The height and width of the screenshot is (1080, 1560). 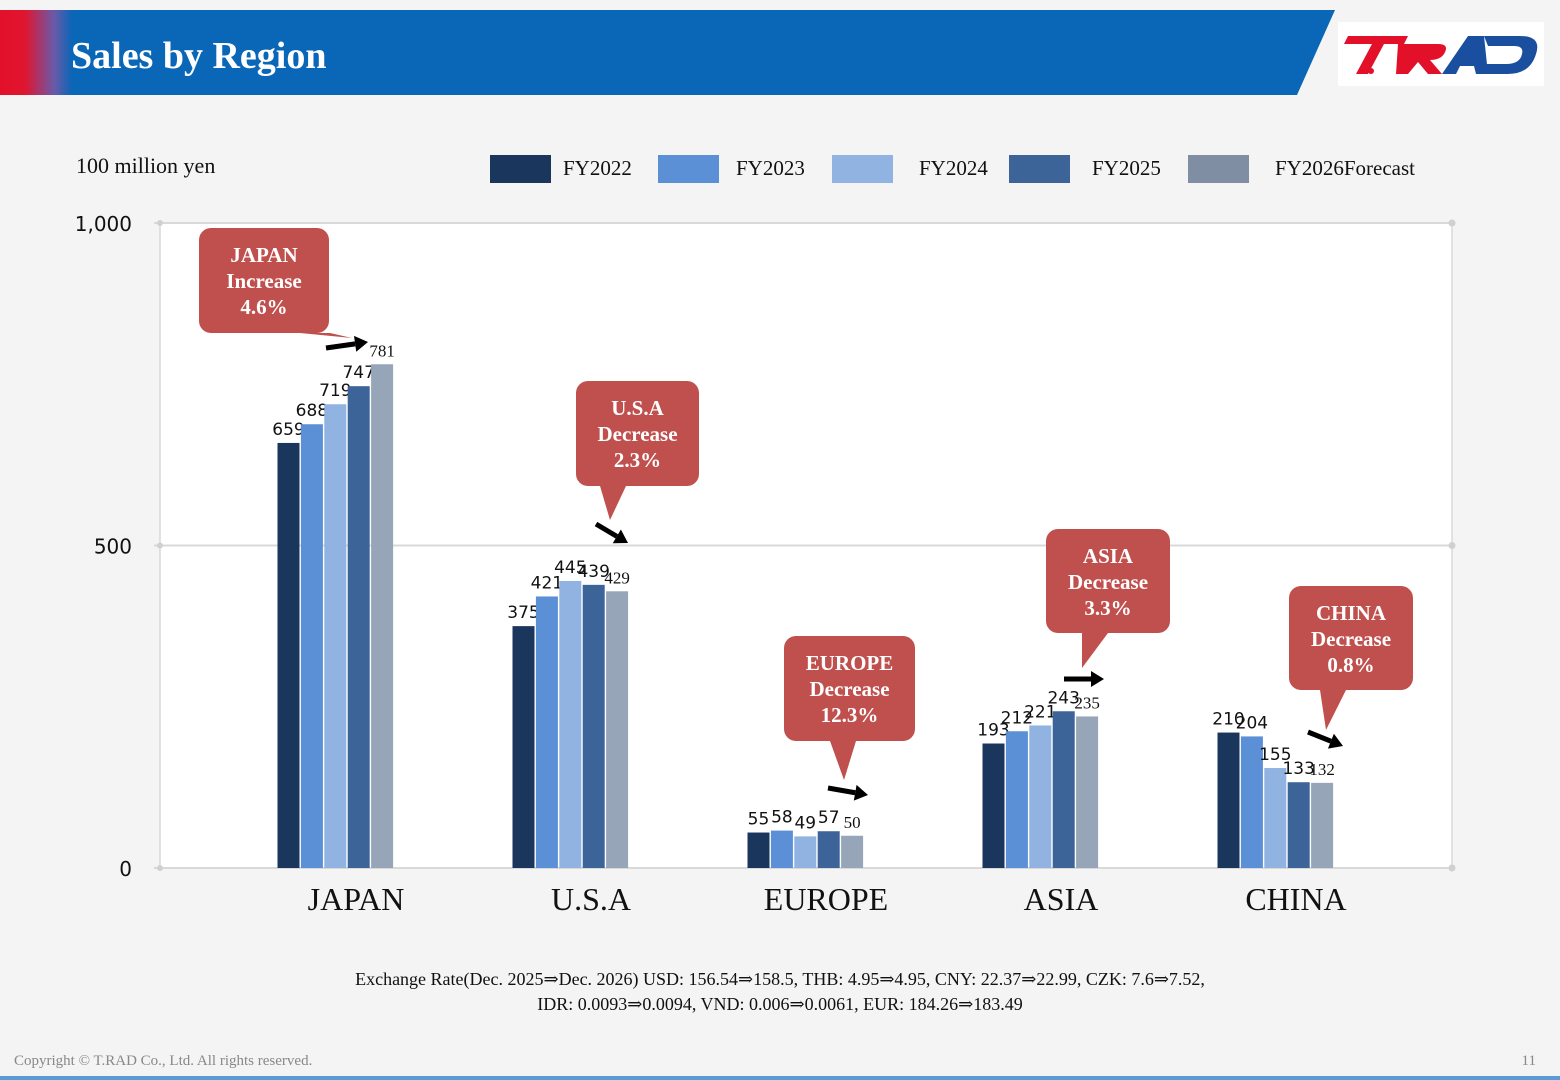 I want to click on data-label: 132, so click(x=1322, y=769).